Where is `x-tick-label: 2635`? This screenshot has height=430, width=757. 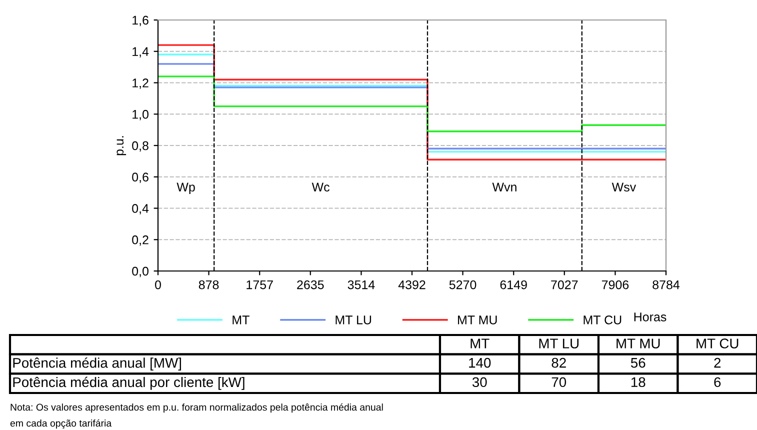
x-tick-label: 2635 is located at coordinates (310, 285).